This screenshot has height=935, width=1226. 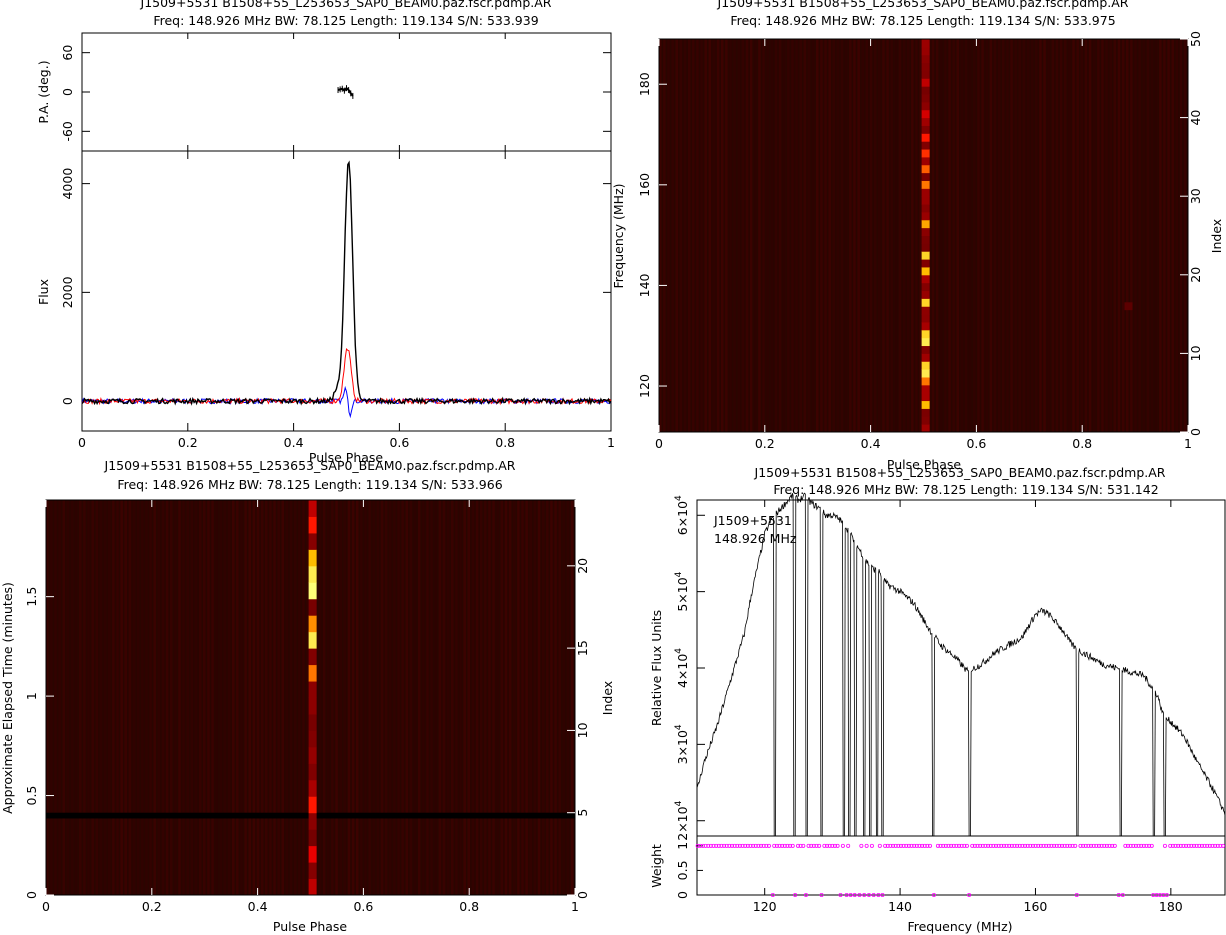 What do you see at coordinates (1188, 443) in the screenshot?
I see `freq-x-tick-label: 1` at bounding box center [1188, 443].